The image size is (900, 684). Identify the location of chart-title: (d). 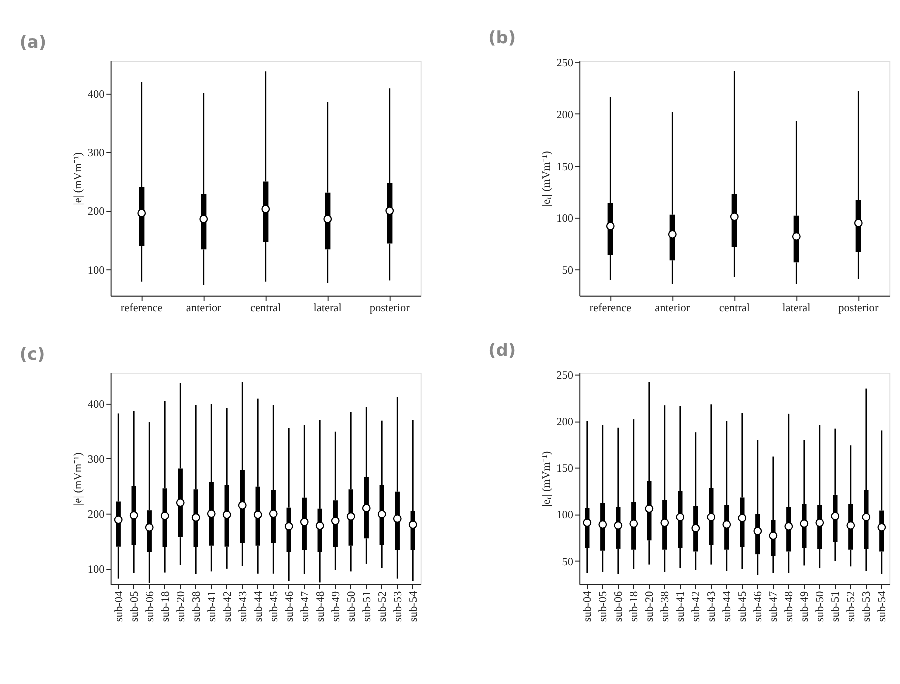
(502, 350).